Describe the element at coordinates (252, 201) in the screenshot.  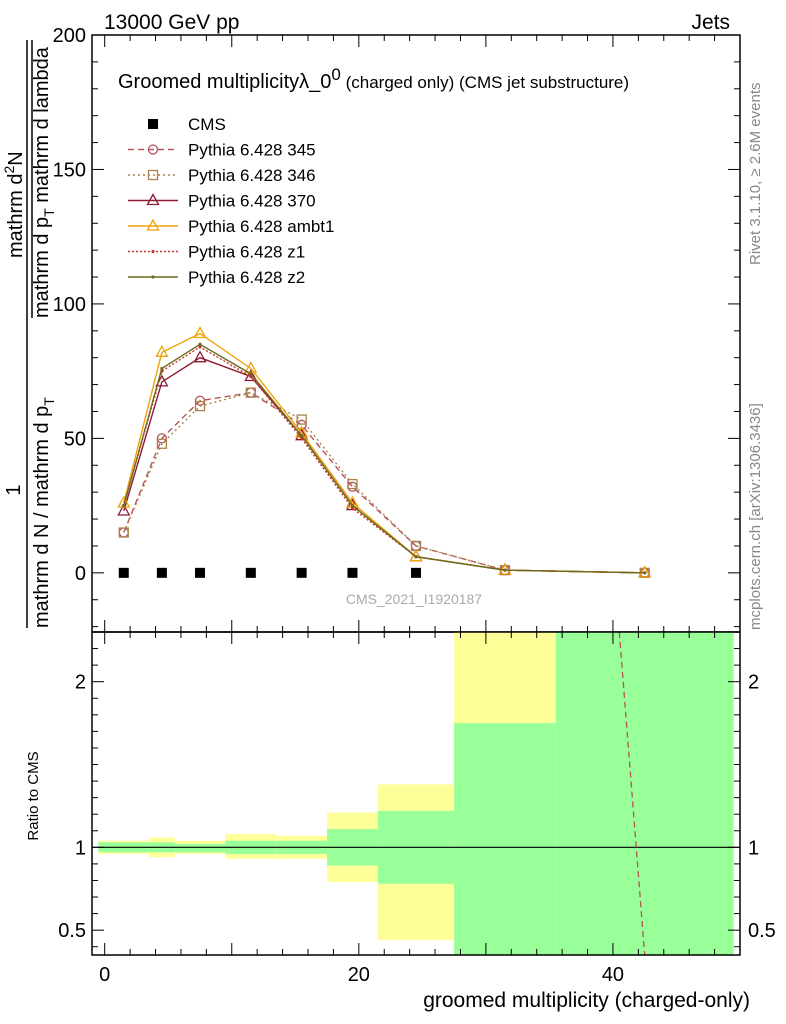
I see `legend-label-3: Pythia 6.428 370` at that location.